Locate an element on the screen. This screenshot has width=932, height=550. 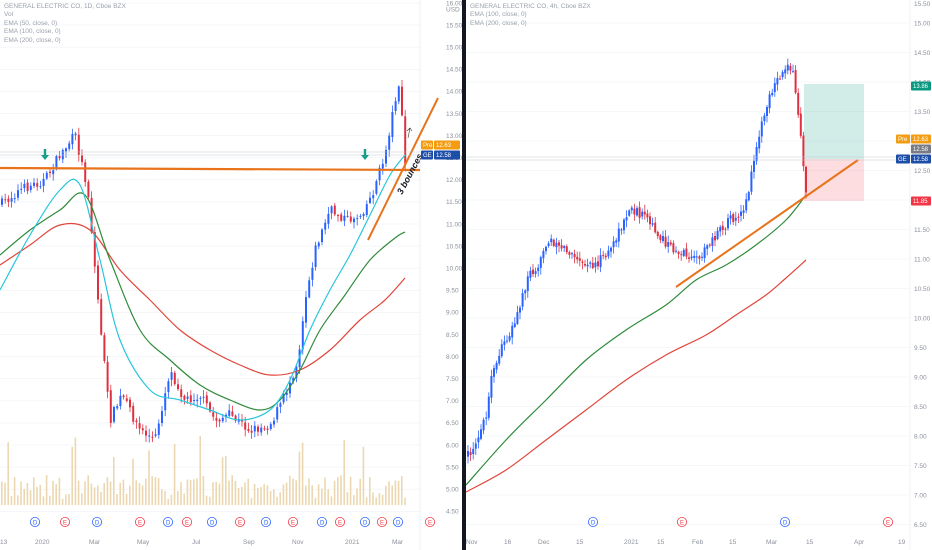
y-tick-label: 15.00 is located at coordinates (454, 48).